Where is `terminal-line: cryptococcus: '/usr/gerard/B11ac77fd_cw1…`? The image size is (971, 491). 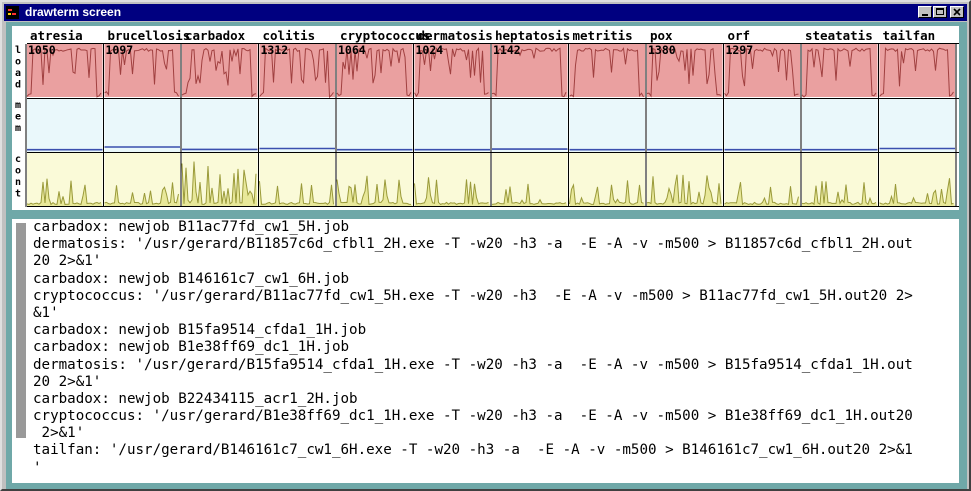 terminal-line: cryptococcus: '/usr/gerard/B11ac77fd_cw1… is located at coordinates (473, 295).